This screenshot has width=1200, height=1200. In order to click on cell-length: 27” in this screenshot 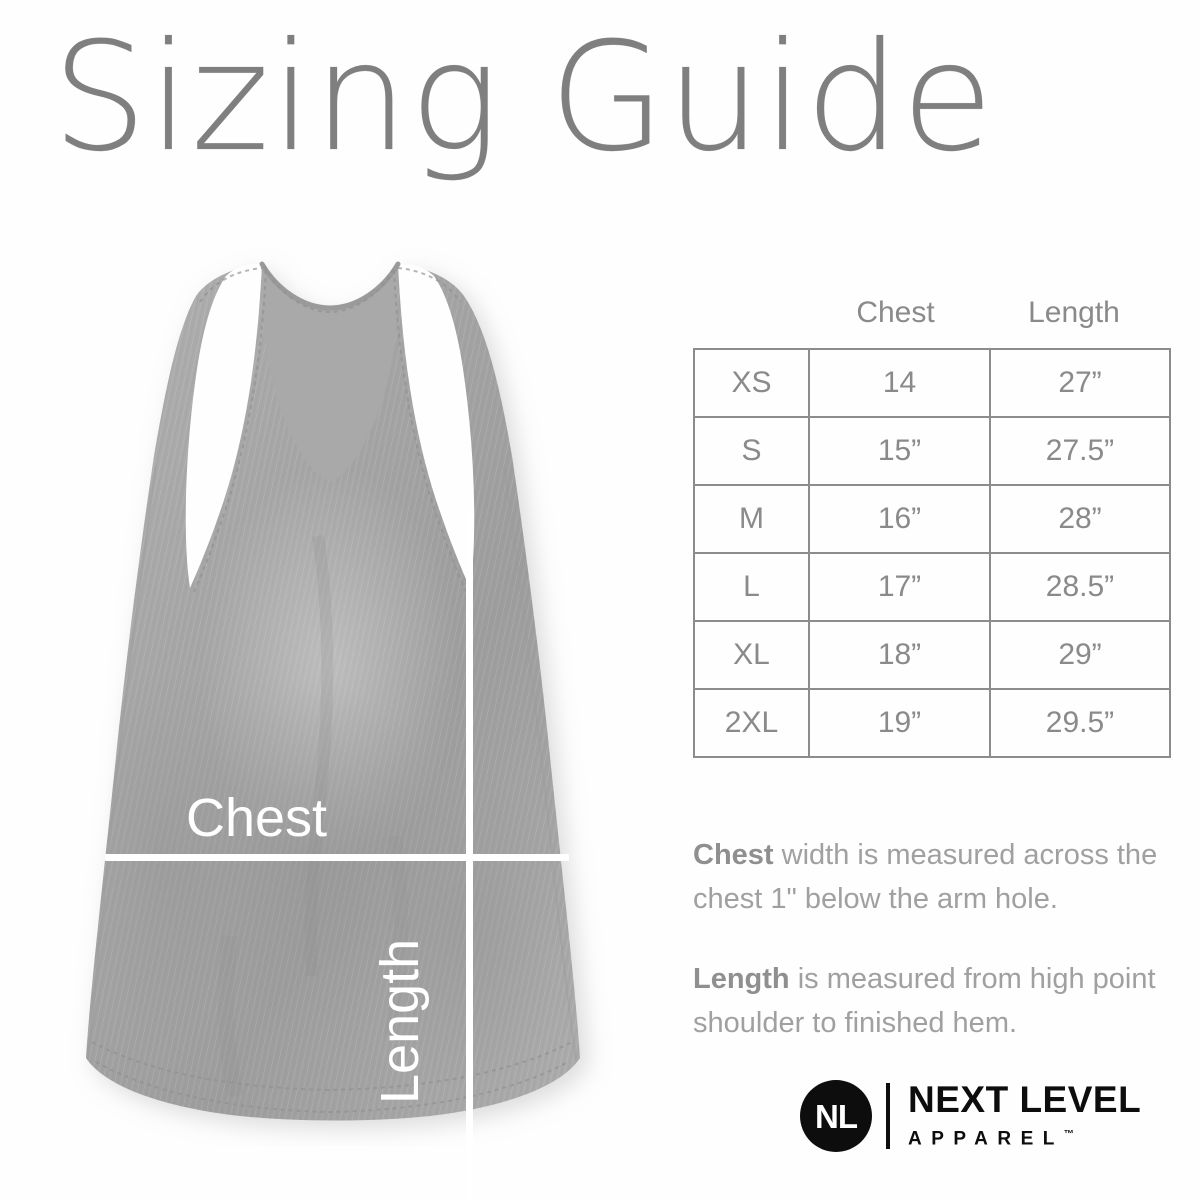, I will do `click(1080, 383)`.